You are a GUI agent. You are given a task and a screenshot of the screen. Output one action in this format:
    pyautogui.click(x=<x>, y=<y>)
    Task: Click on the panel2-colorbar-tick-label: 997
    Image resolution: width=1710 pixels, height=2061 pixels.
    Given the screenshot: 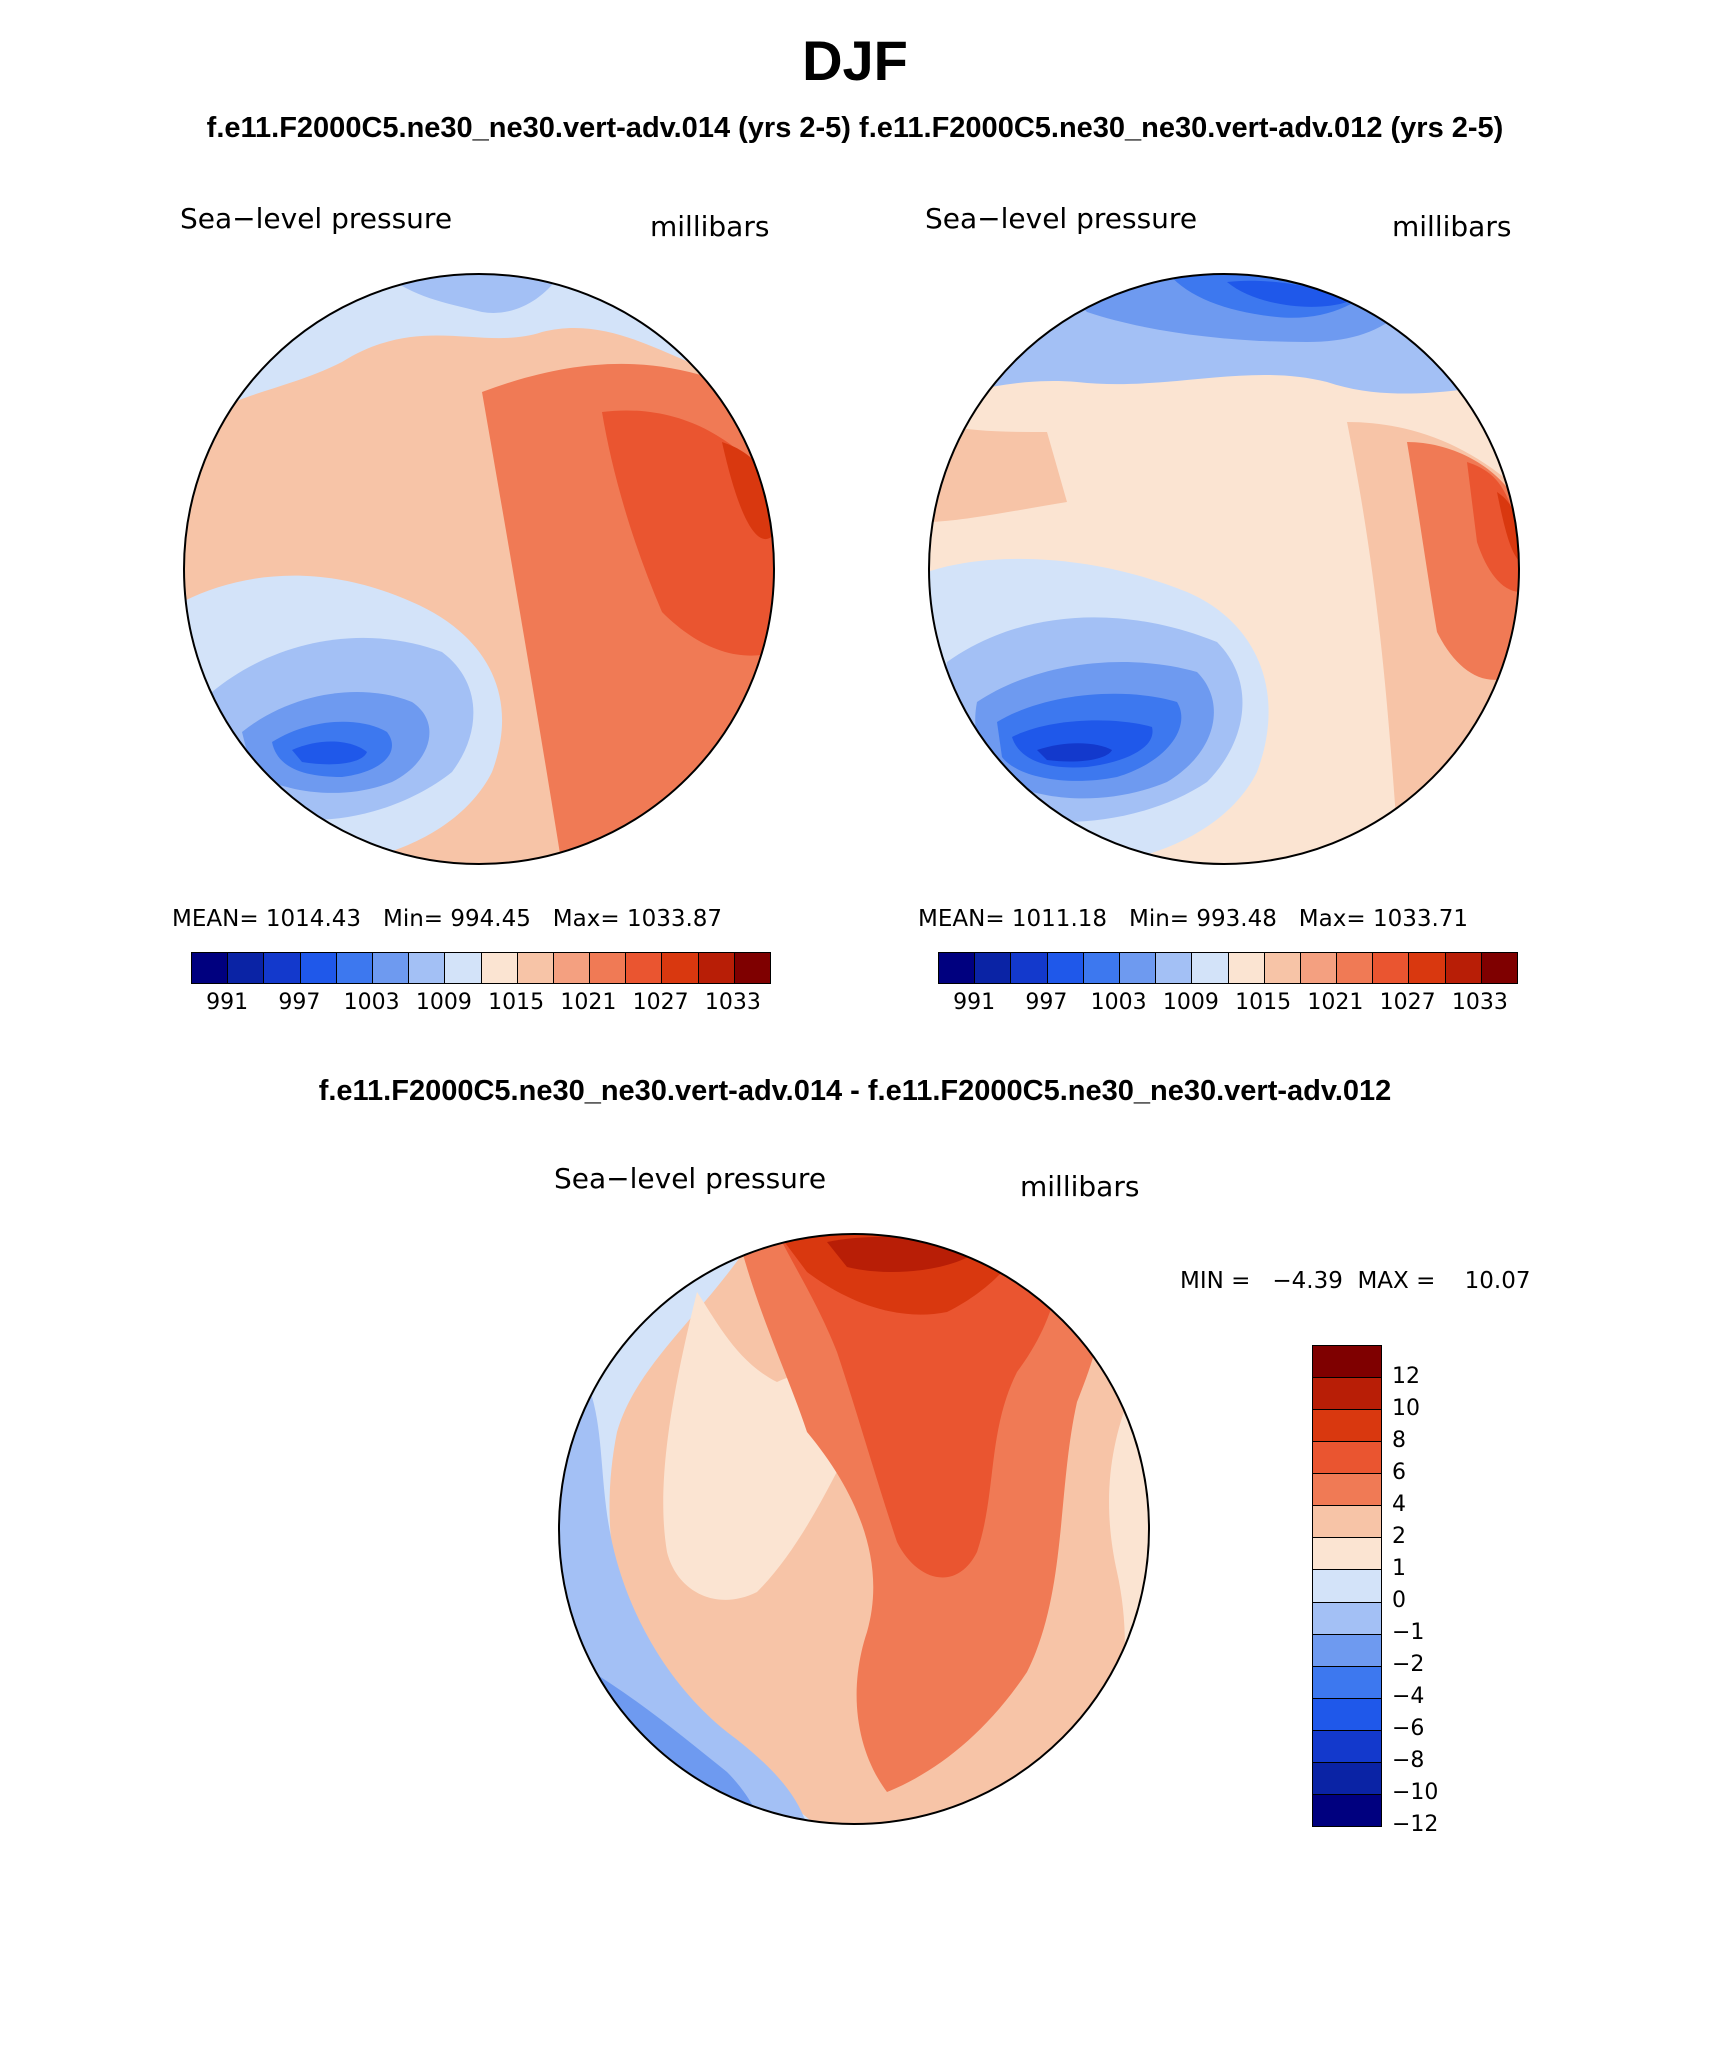 What is the action you would take?
    pyautogui.click(x=1046, y=1002)
    